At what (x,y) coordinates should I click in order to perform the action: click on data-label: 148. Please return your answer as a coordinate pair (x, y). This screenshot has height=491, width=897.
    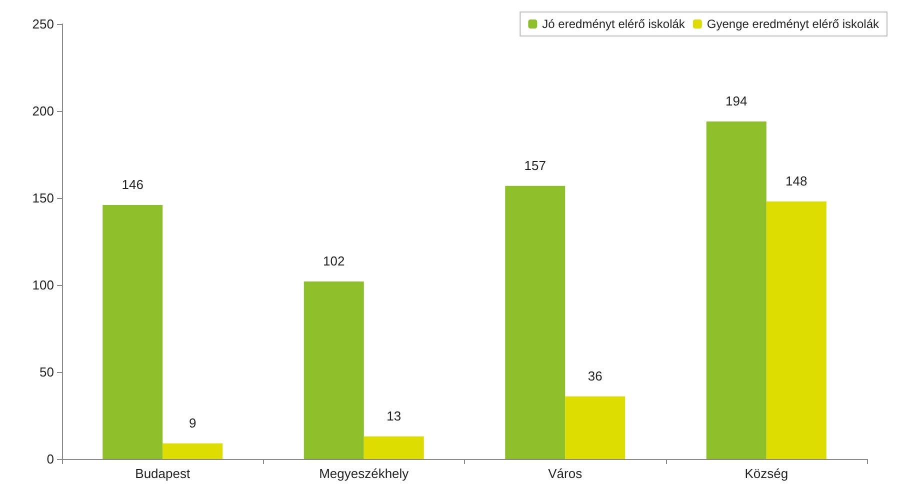
    Looking at the image, I should click on (797, 180).